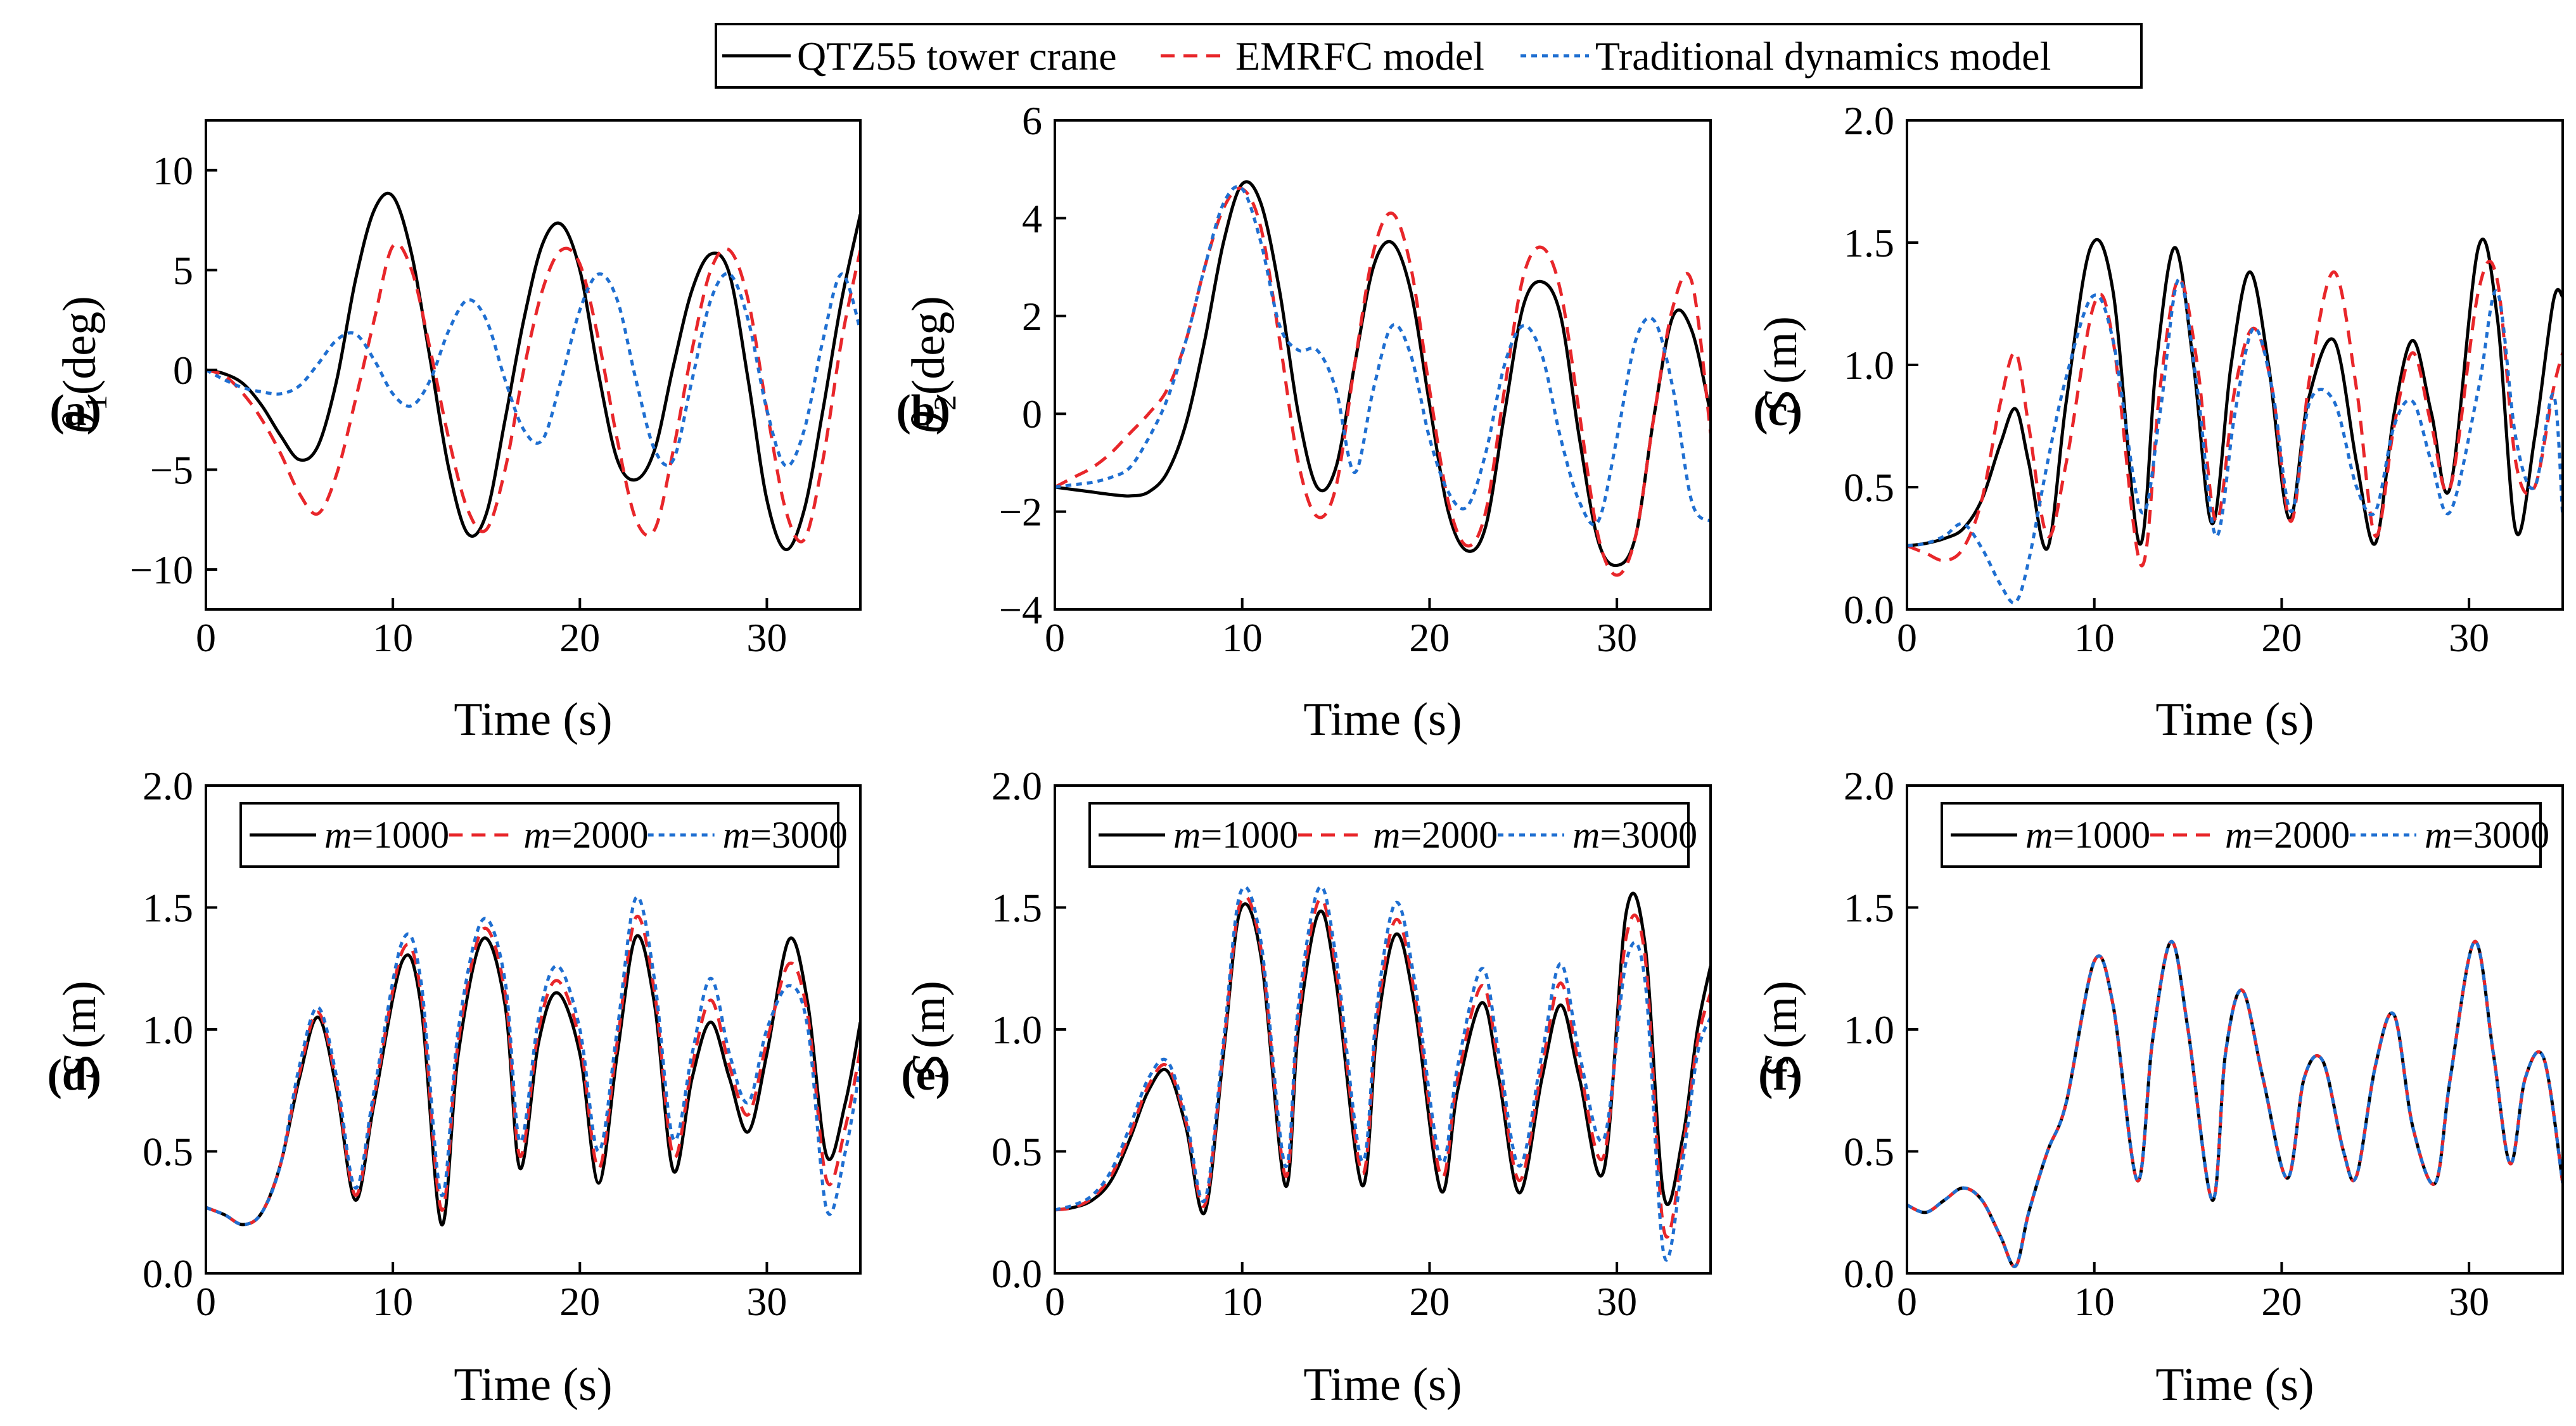  I want to click on panel-label-f: (f), so click(1780, 1075).